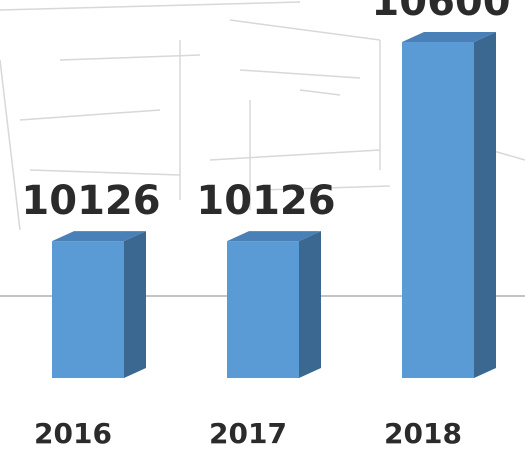  Describe the element at coordinates (440, 12) in the screenshot. I see `value-label: 10600` at that location.